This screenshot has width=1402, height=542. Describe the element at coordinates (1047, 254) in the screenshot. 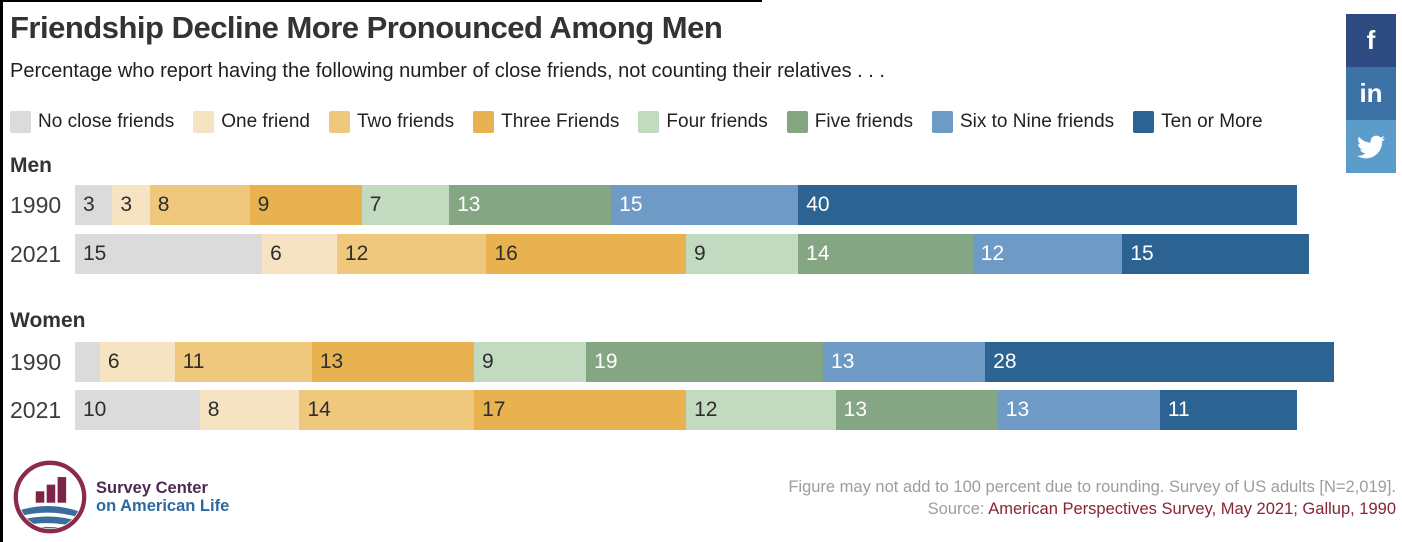

I see `bar-segment: 12` at that location.